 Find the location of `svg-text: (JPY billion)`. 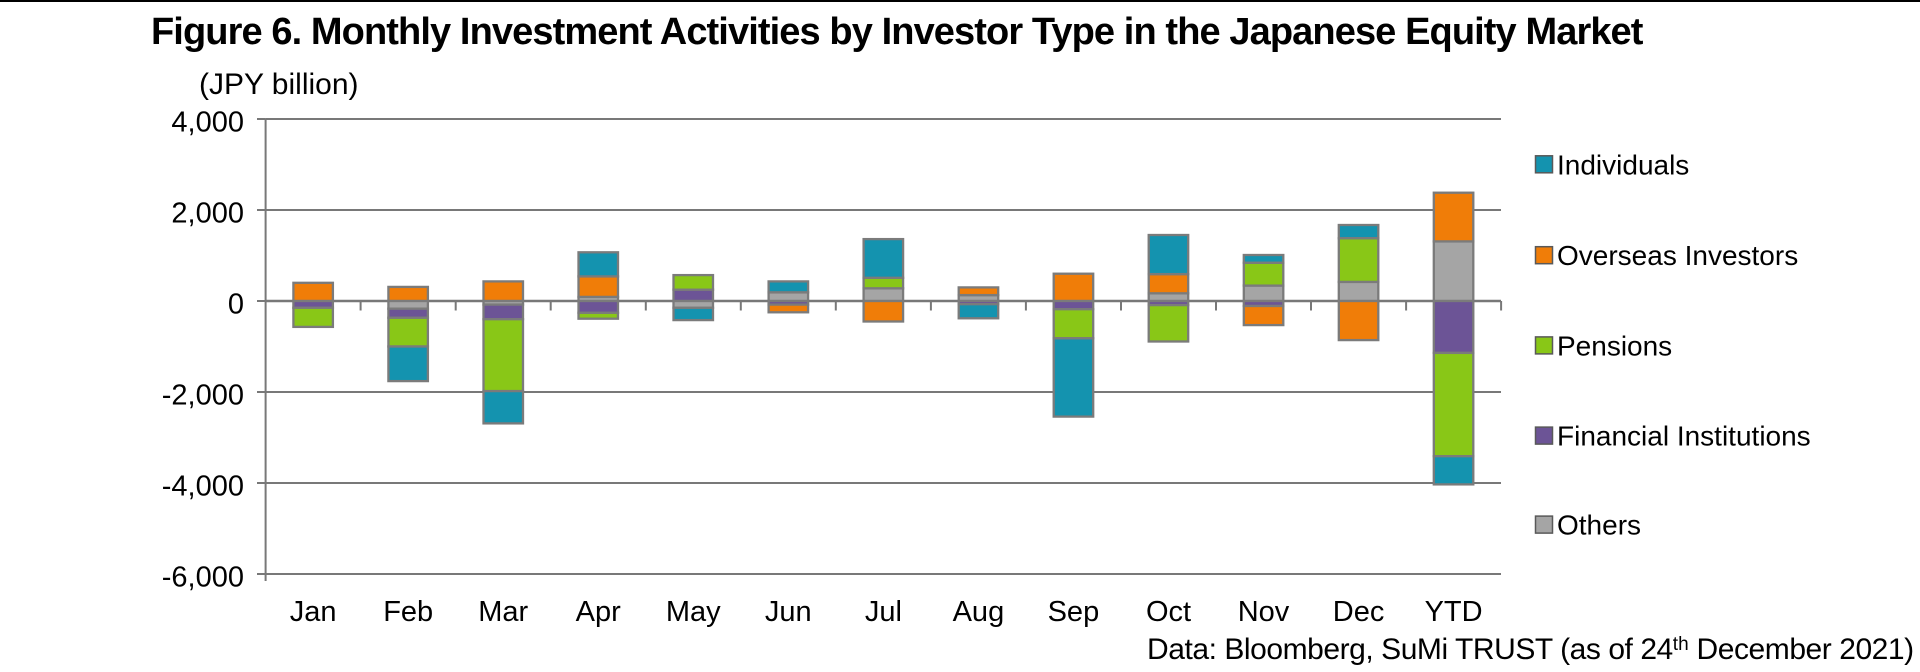

svg-text: (JPY billion) is located at coordinates (279, 84).